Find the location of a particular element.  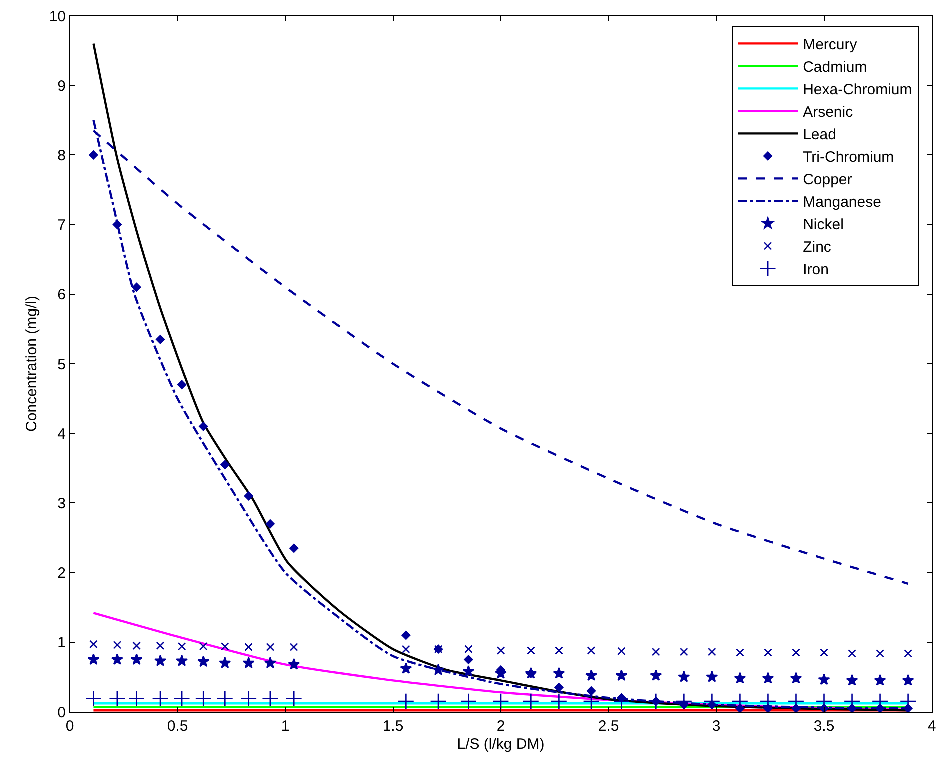

y-tick-label: 0 is located at coordinates (62, 713).